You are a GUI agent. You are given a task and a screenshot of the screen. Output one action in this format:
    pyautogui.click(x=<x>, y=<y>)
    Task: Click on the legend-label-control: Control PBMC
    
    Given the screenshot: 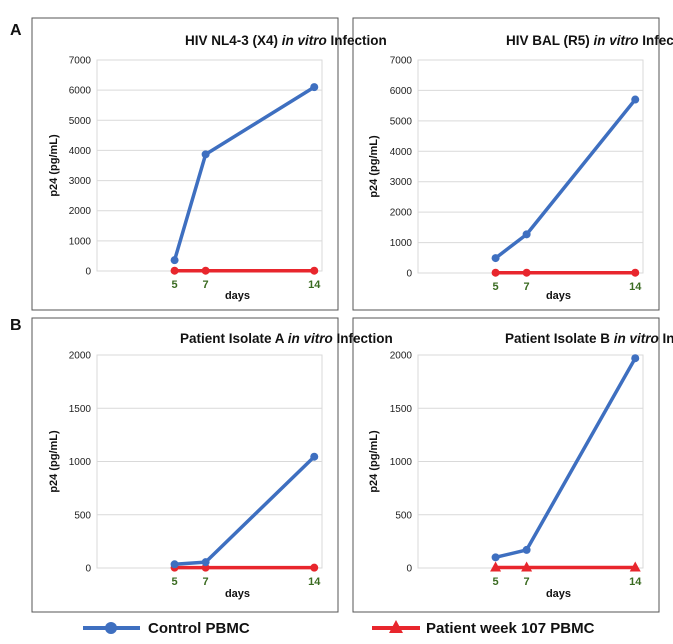 What is the action you would take?
    pyautogui.click(x=199, y=628)
    